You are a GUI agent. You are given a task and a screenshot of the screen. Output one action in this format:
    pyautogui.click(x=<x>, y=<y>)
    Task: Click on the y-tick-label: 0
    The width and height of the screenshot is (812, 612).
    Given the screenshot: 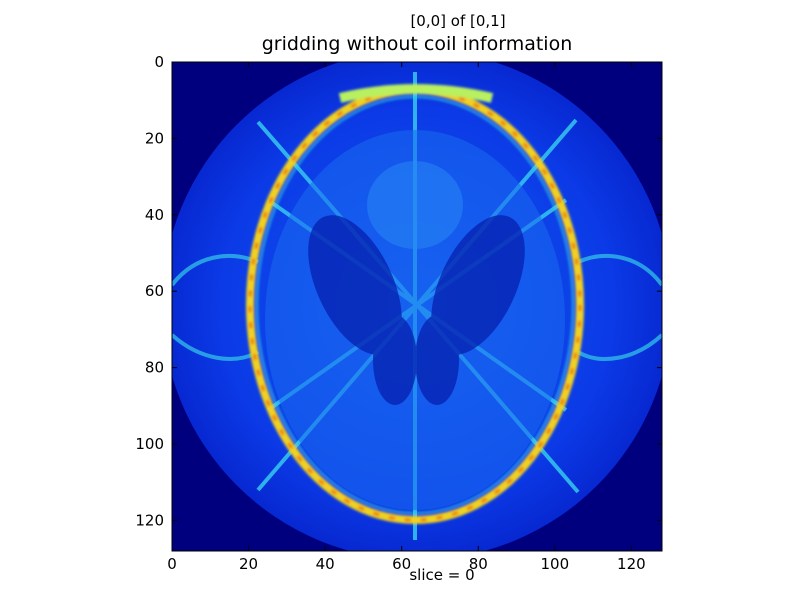 What is the action you would take?
    pyautogui.click(x=159, y=62)
    